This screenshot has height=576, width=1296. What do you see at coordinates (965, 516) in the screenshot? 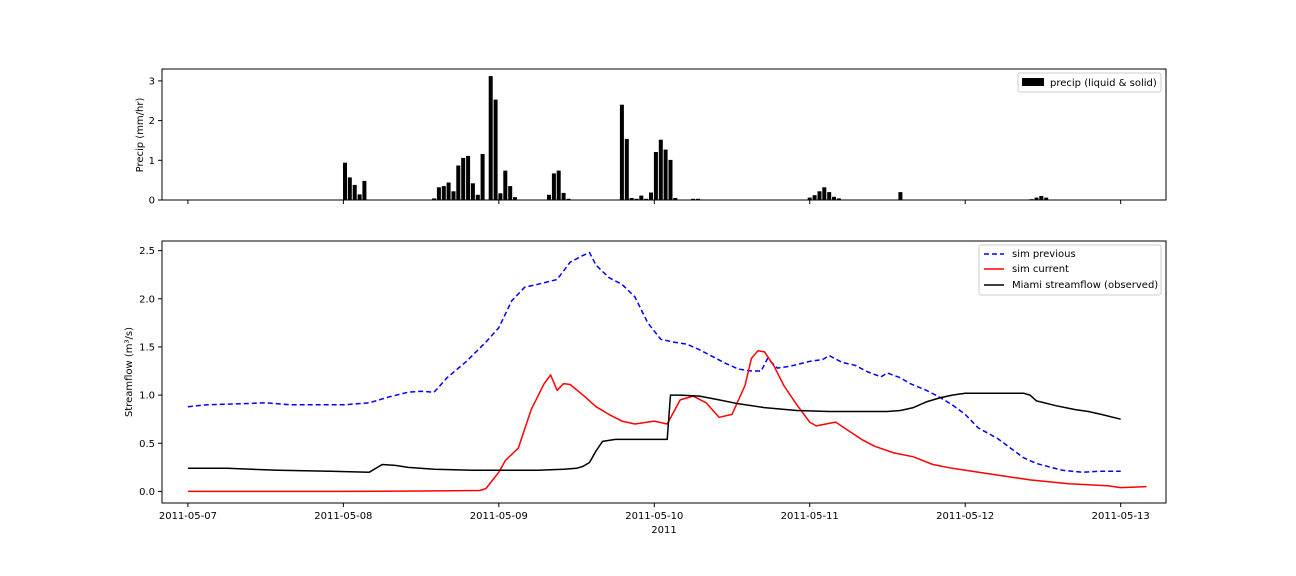
I see `streamflow-x-tick-label: 2011-05-12` at bounding box center [965, 516].